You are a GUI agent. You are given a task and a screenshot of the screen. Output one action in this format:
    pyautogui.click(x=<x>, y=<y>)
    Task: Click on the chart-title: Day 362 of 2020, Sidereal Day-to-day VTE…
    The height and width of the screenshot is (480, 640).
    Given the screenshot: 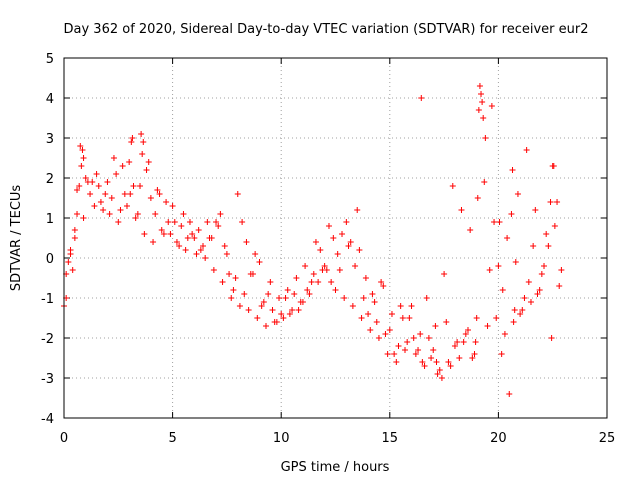 What is the action you would take?
    pyautogui.click(x=326, y=29)
    